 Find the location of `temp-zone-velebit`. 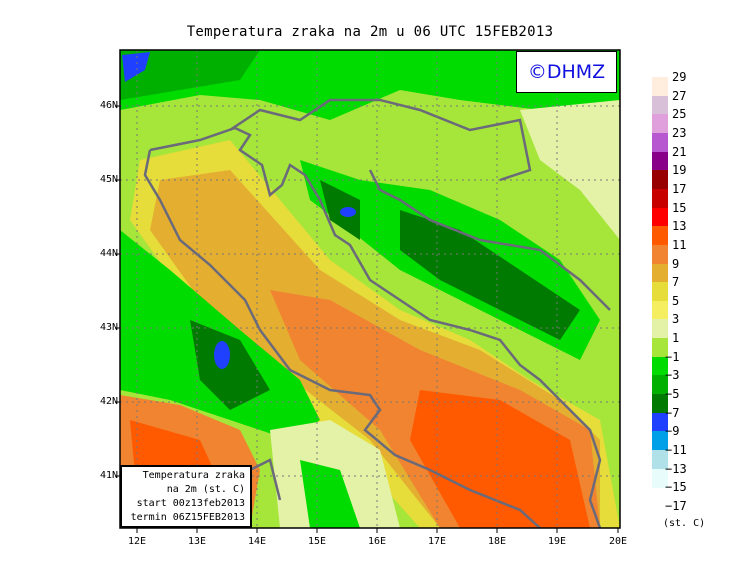

temp-zone-velebit is located at coordinates (340, 210).